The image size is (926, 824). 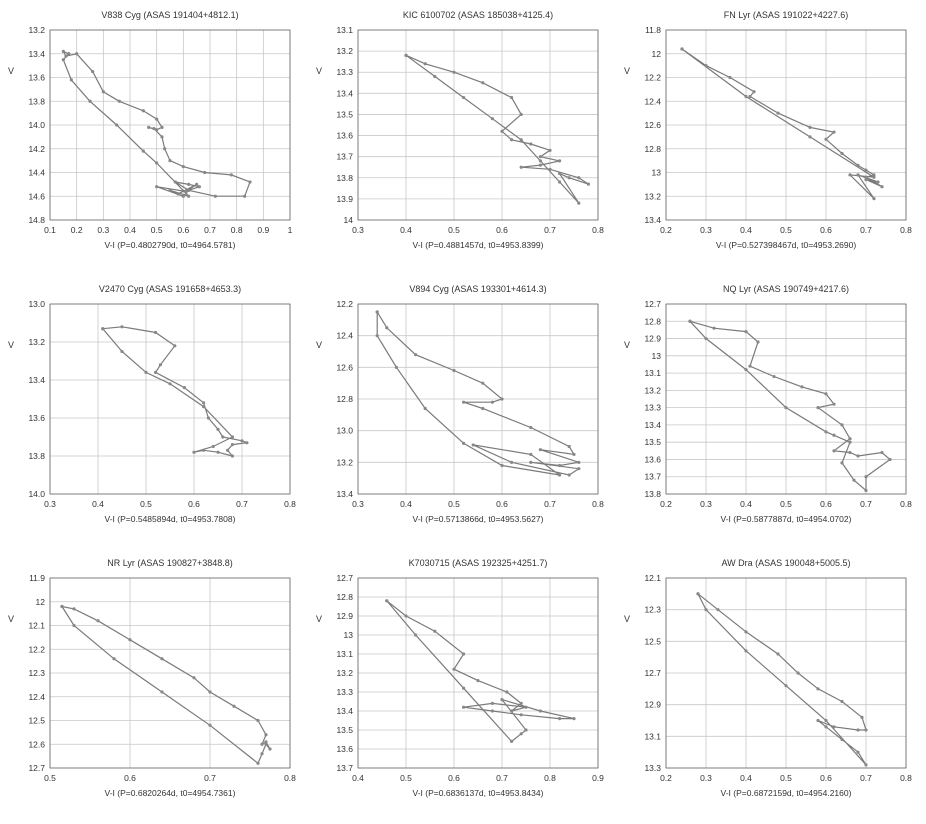 What do you see at coordinates (210, 230) in the screenshot?
I see `x-tick-label: 0.7` at bounding box center [210, 230].